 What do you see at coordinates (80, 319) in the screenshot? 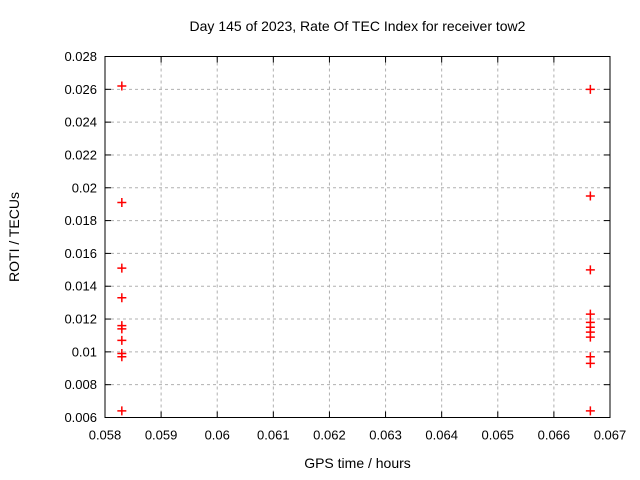
I see `y-tick-label: 0.012` at bounding box center [80, 319].